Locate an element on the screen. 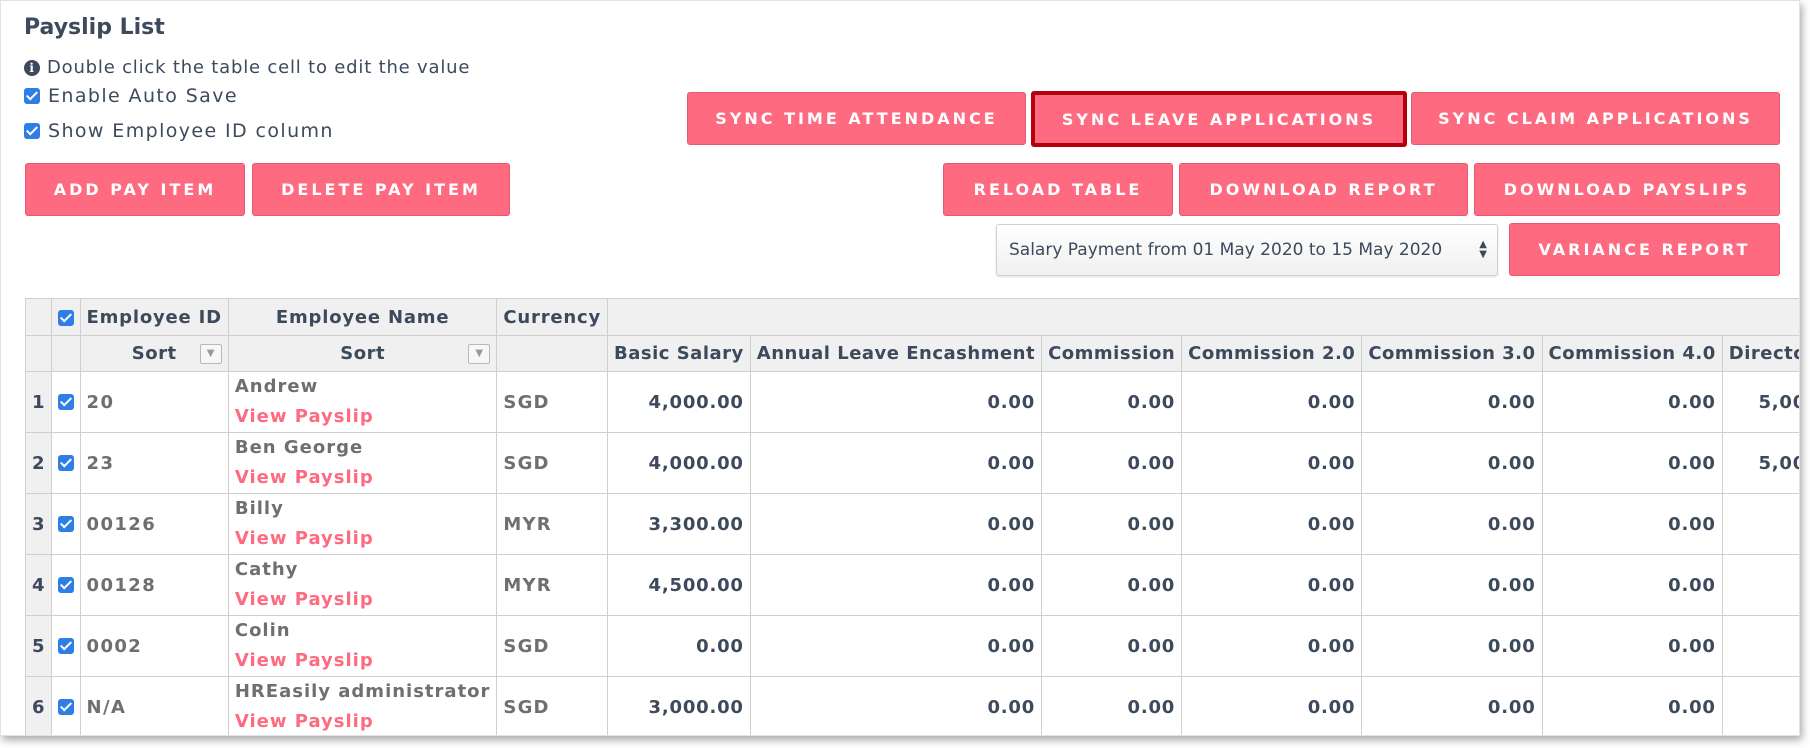 The image size is (1810, 748). employee-id-cell: 00128 is located at coordinates (154, 585).